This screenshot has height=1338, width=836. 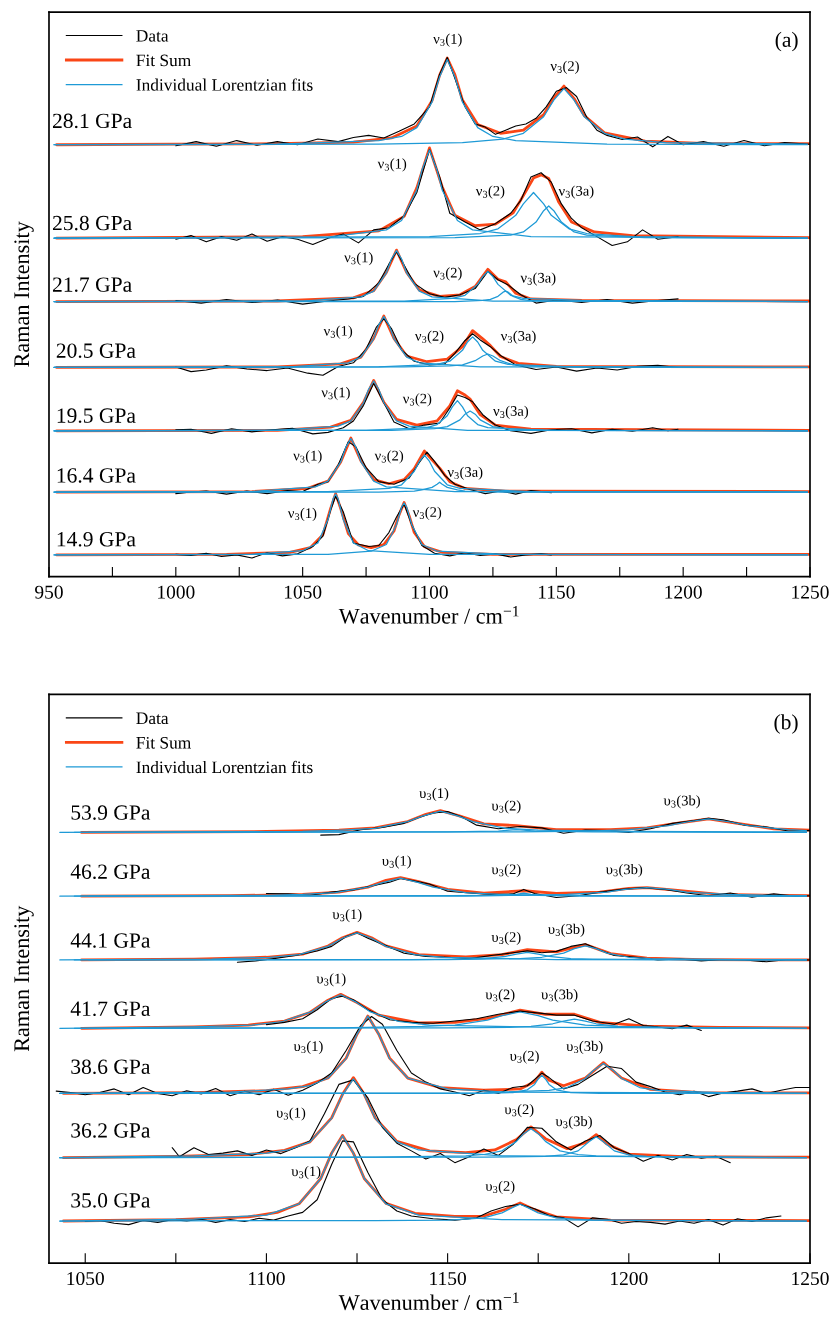 I want to click on annotation: 25.8 GPa, so click(x=92, y=223).